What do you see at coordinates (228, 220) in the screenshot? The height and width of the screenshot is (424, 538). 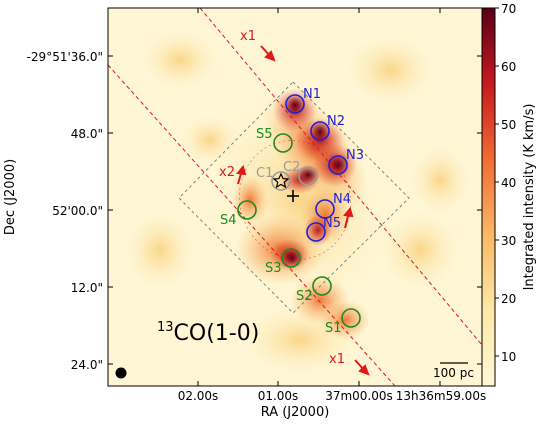 I see `label-s4: S4` at bounding box center [228, 220].